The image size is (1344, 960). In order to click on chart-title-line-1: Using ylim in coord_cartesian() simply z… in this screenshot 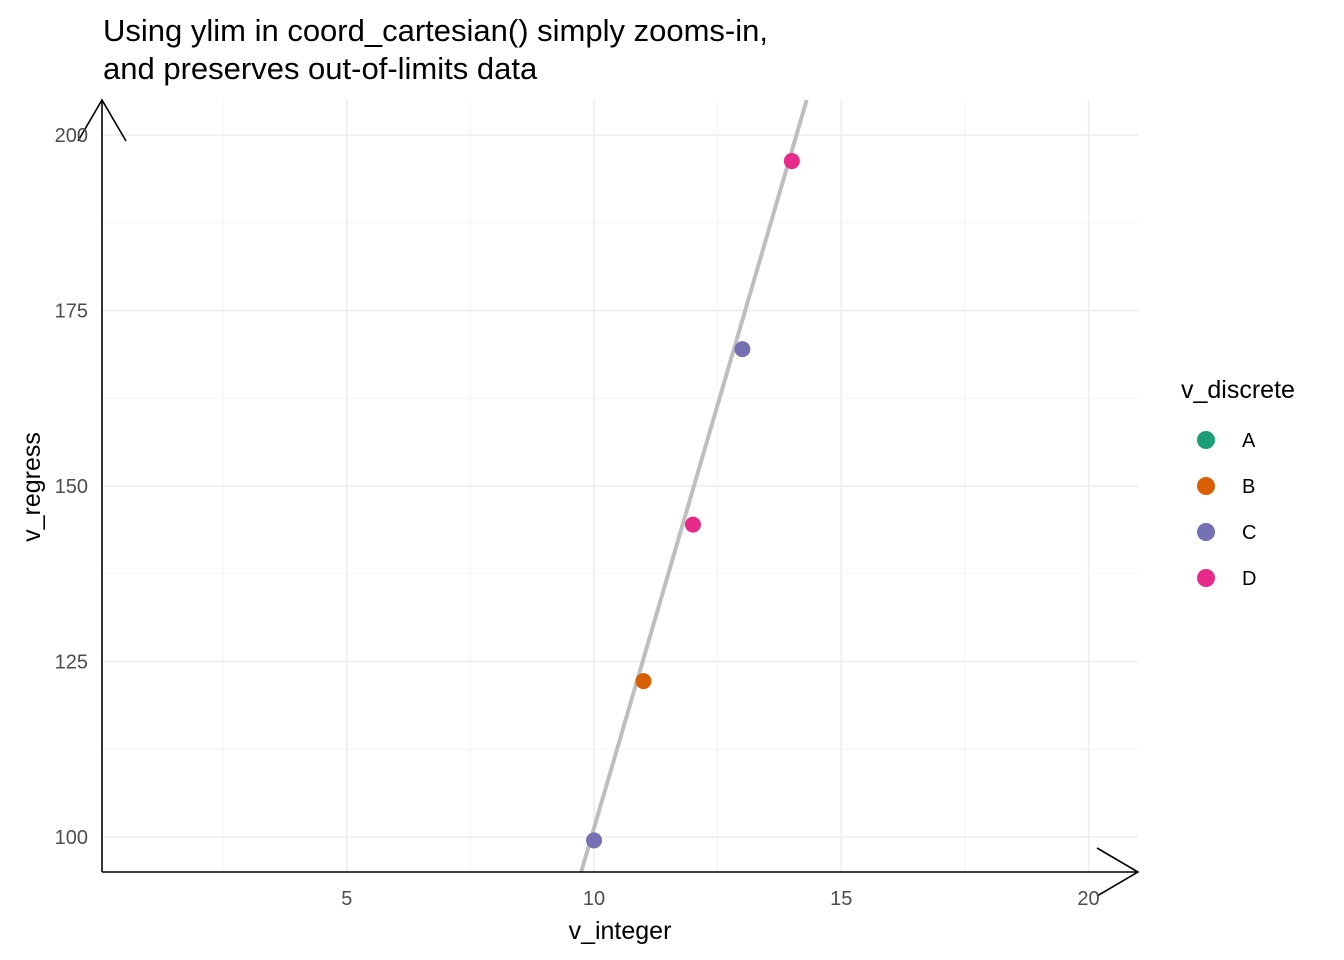, I will do `click(435, 30)`.